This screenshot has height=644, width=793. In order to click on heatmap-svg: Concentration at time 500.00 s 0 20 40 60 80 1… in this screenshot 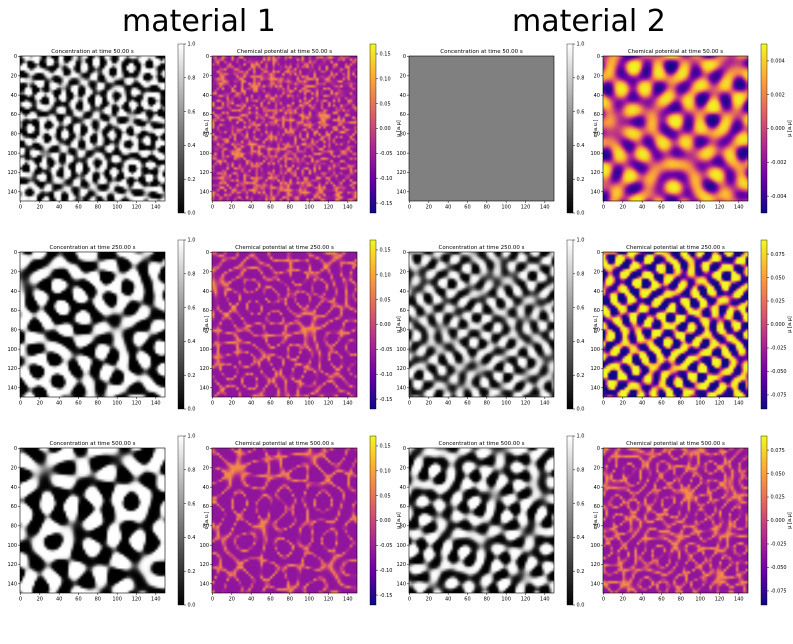, I will do `click(108, 521)`.